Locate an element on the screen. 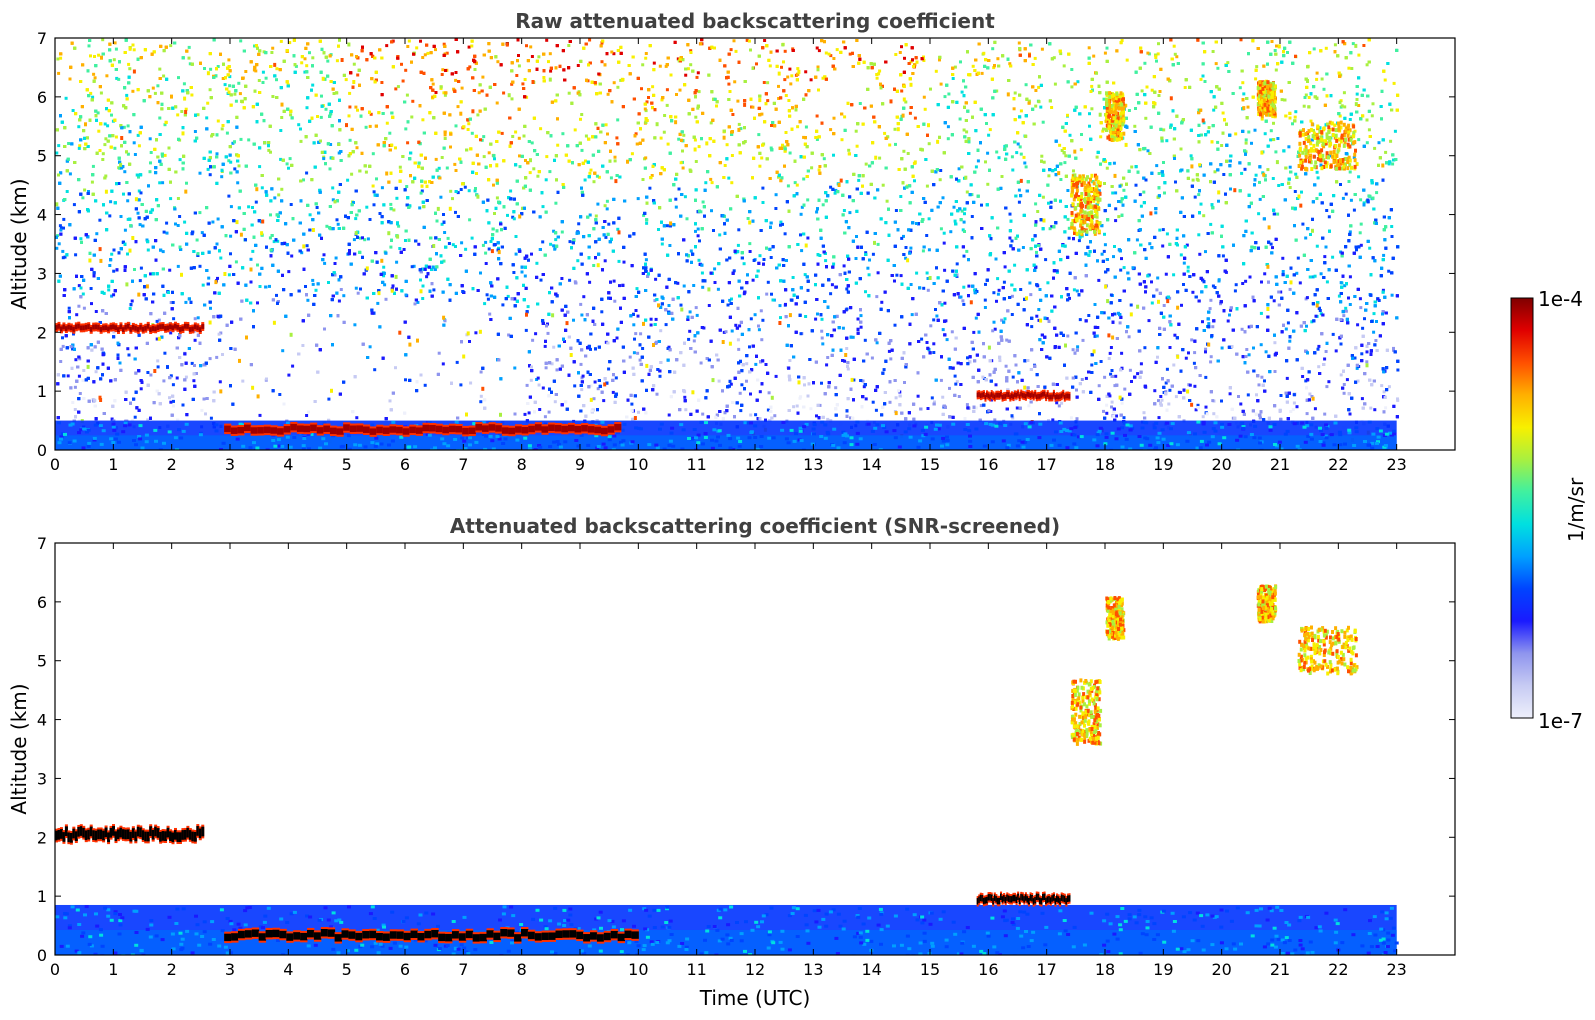 This screenshot has width=1595, height=1020. bottom-y-axis-label: Altitude (km) is located at coordinates (19, 748).